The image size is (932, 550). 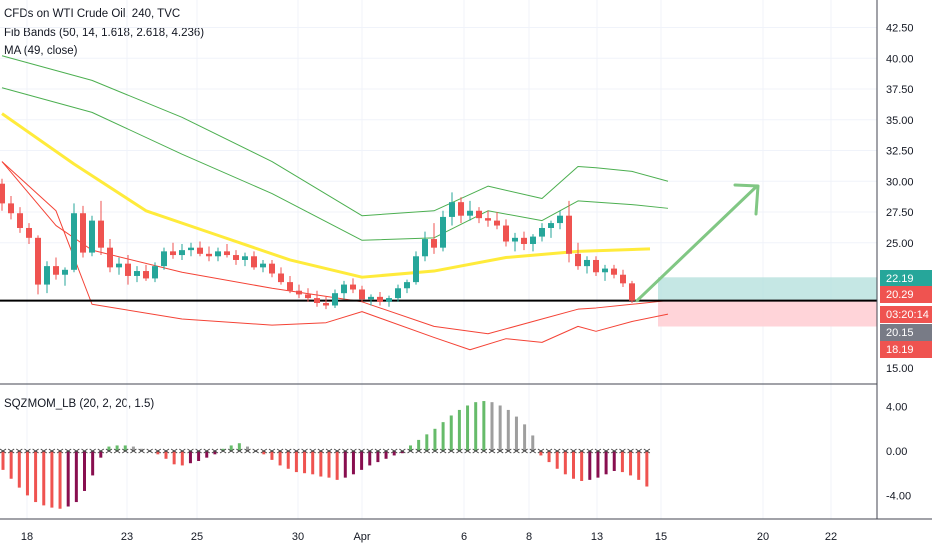 What do you see at coordinates (900, 121) in the screenshot?
I see `price-tick-label: 35.00` at bounding box center [900, 121].